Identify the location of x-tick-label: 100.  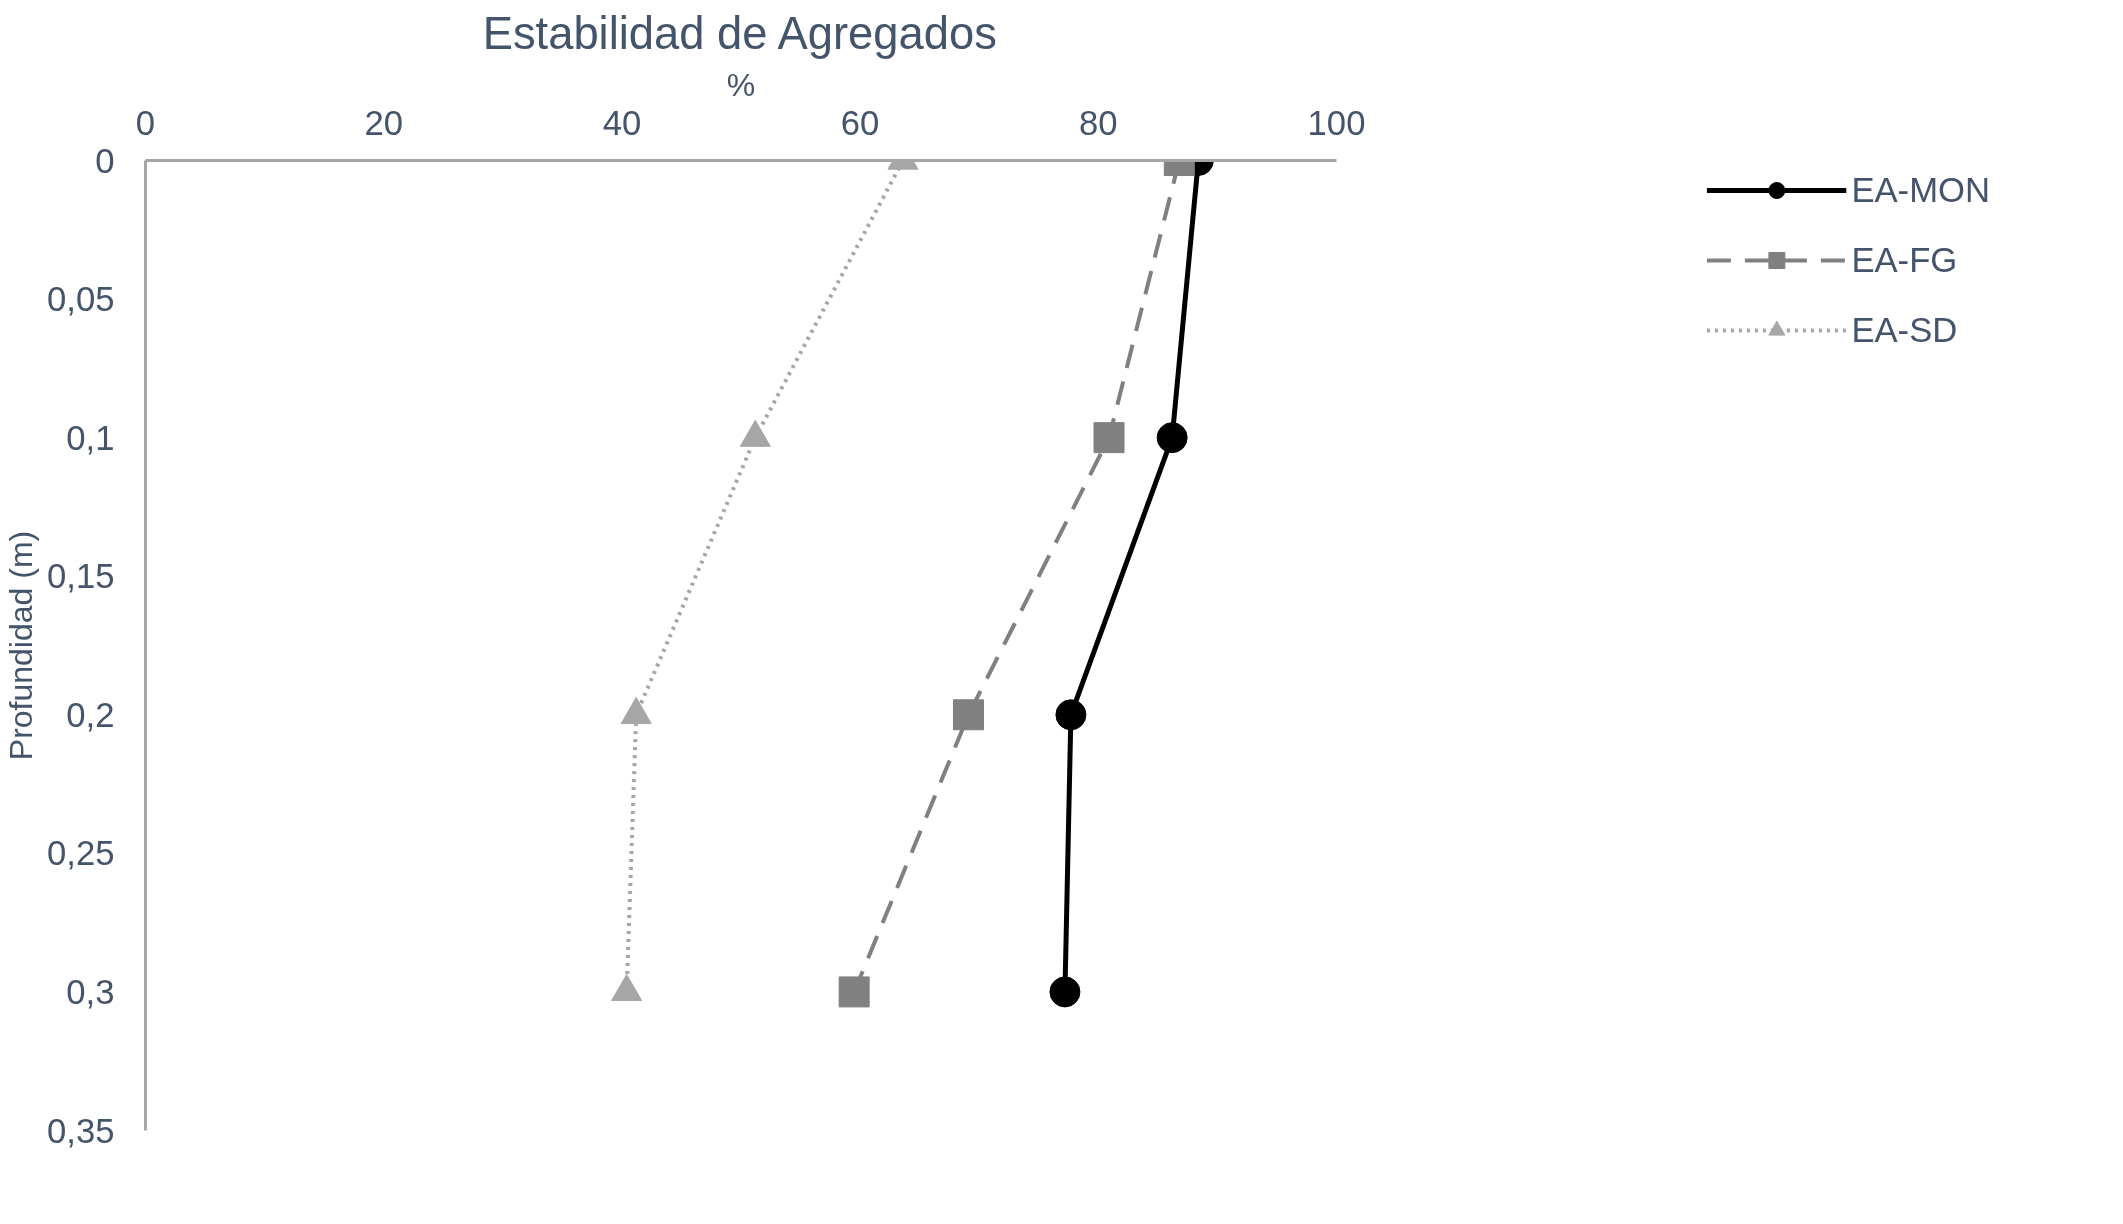
(1336, 122).